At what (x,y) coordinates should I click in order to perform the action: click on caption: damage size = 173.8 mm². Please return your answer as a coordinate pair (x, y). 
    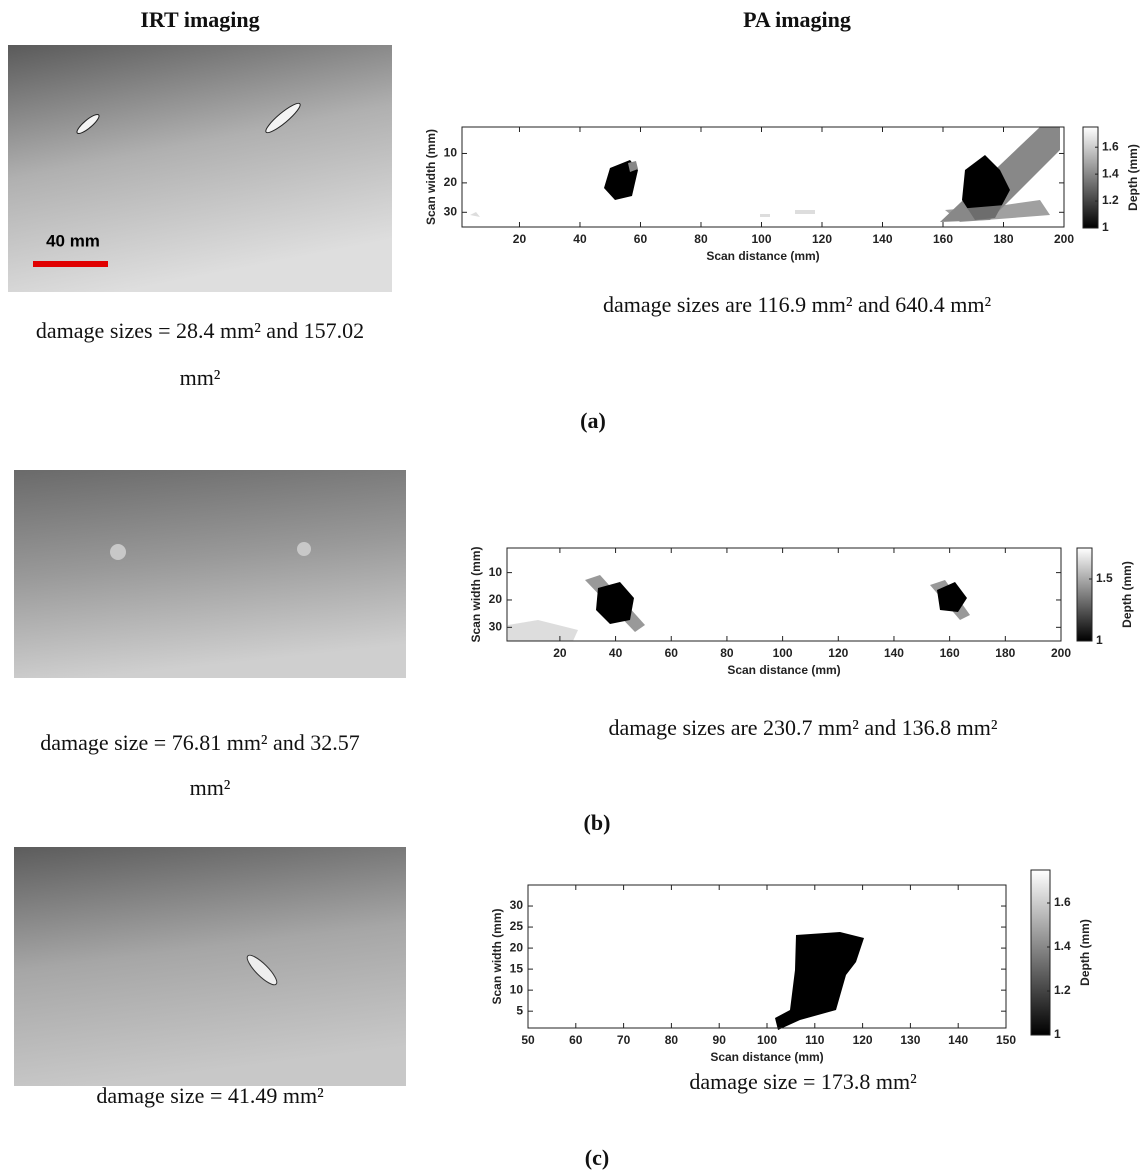
    Looking at the image, I should click on (803, 1081).